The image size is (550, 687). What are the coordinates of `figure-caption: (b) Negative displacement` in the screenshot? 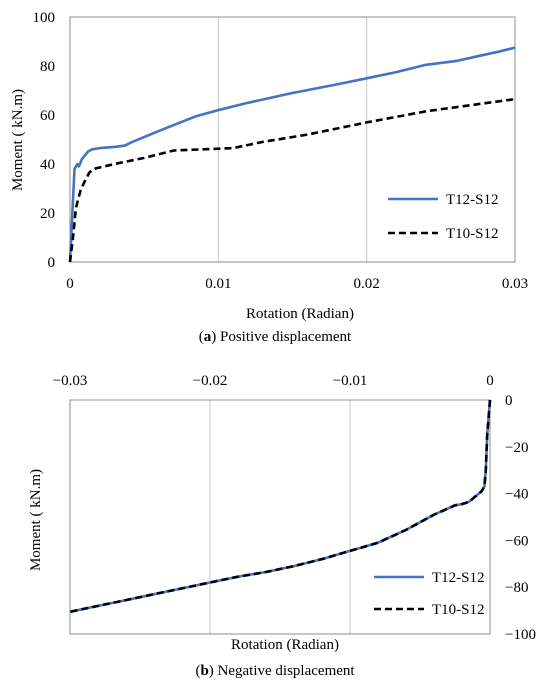 It's located at (275, 671).